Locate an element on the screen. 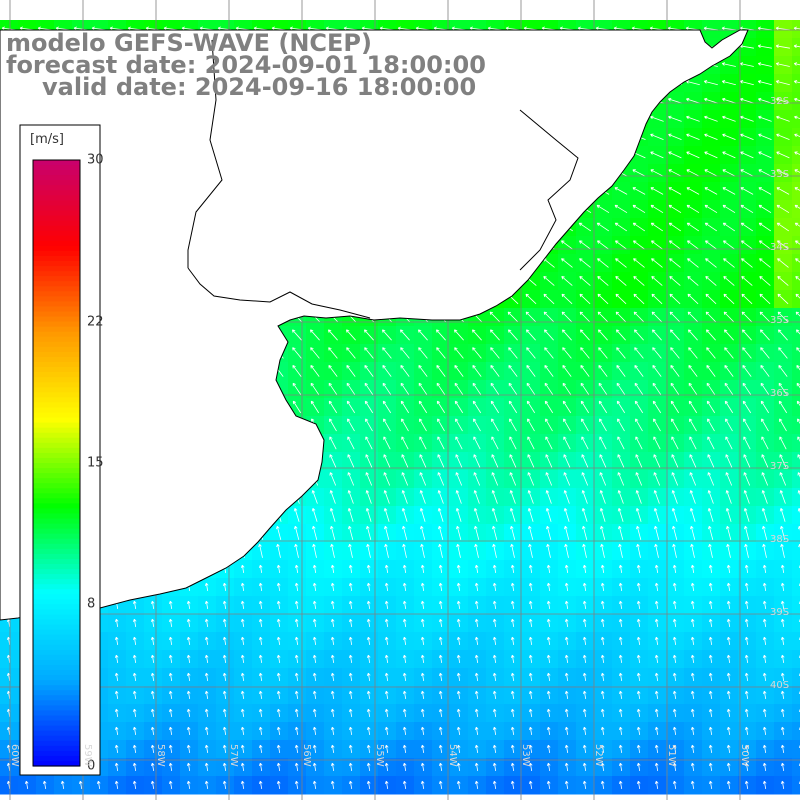 The height and width of the screenshot is (800, 800). colorbar-tick-label: 22 is located at coordinates (95, 322).